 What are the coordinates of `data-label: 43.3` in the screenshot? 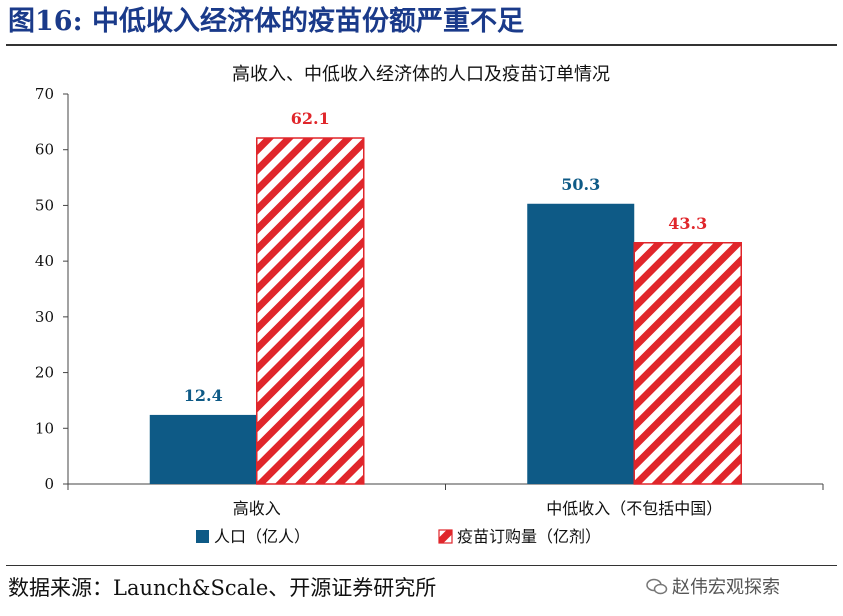 It's located at (687, 223).